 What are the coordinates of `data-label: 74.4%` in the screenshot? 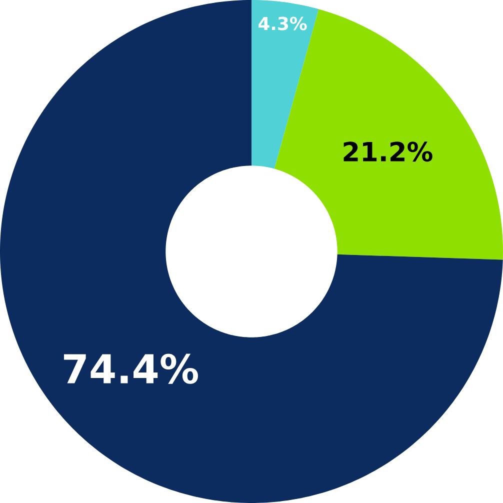 It's located at (131, 369).